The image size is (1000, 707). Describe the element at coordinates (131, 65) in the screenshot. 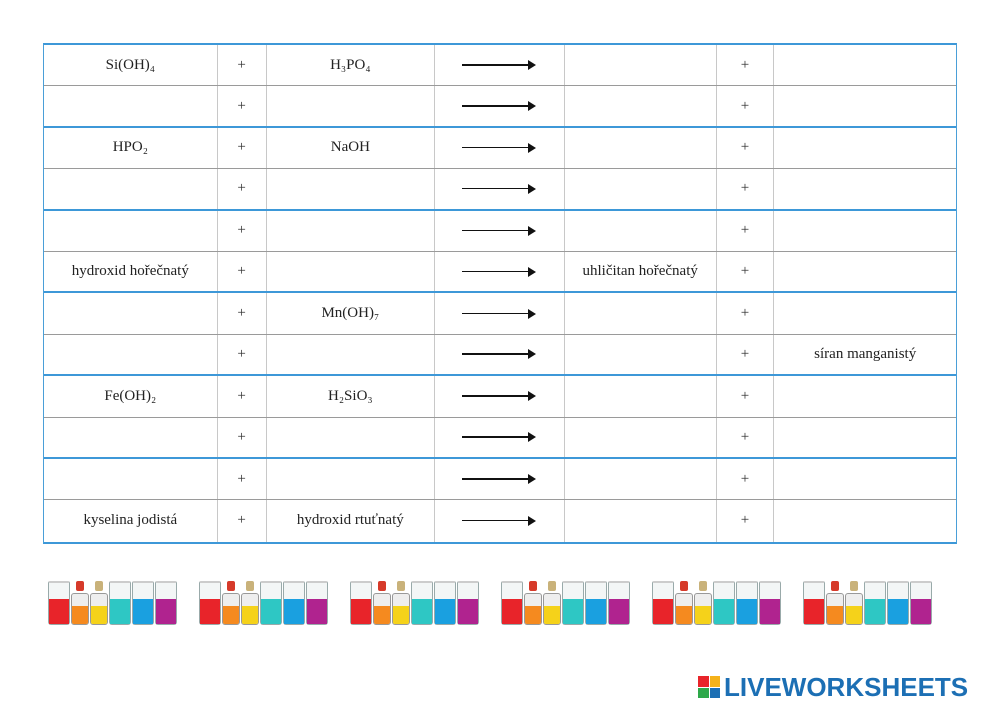

I see `reactant-1-cell: Si(OH)₄` at that location.